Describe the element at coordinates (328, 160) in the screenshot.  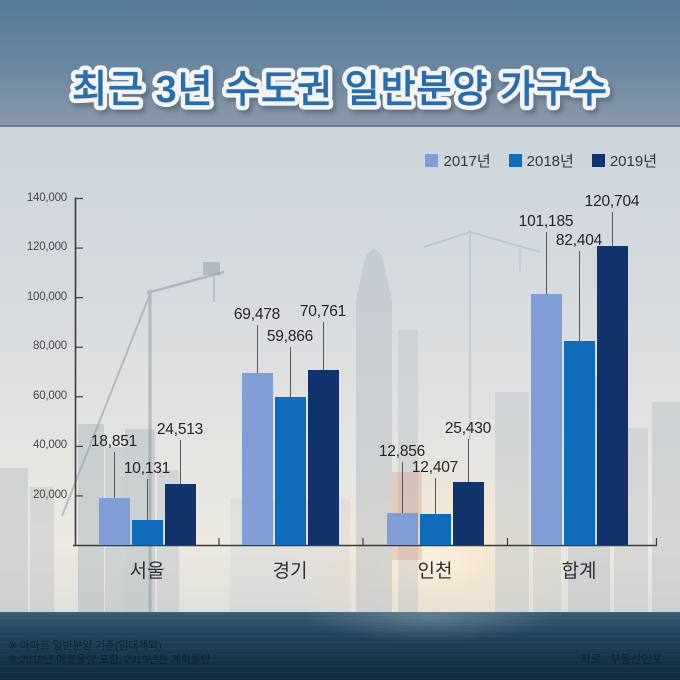
I see `chart-legend: 2017년 2018년 2019년` at that location.